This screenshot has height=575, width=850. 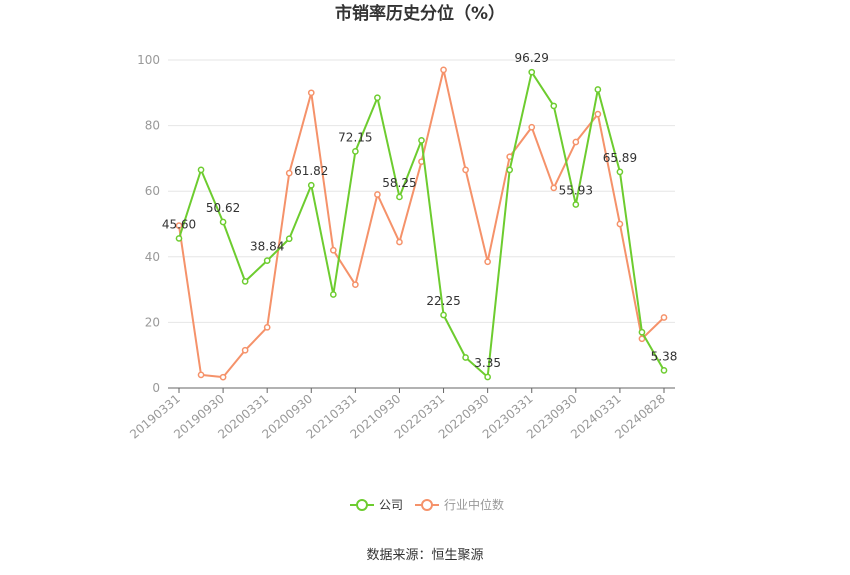 What do you see at coordinates (532, 58) in the screenshot?
I see `data-label: 96.29` at bounding box center [532, 58].